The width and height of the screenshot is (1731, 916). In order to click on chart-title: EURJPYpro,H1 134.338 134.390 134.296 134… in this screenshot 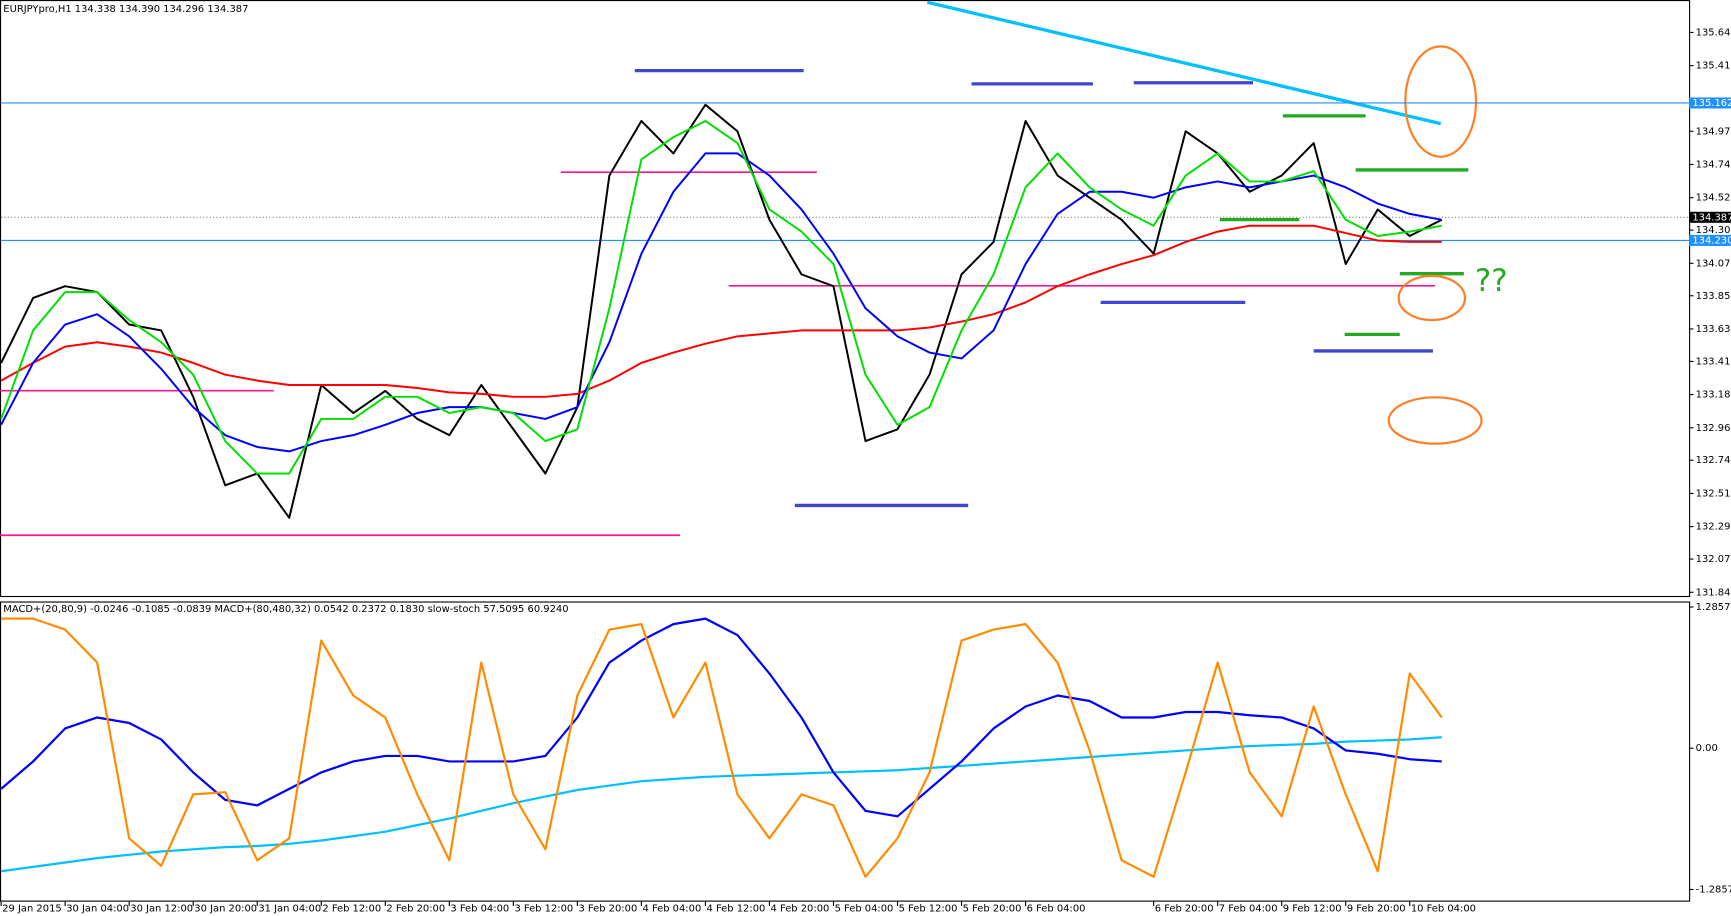, I will do `click(125, 9)`.